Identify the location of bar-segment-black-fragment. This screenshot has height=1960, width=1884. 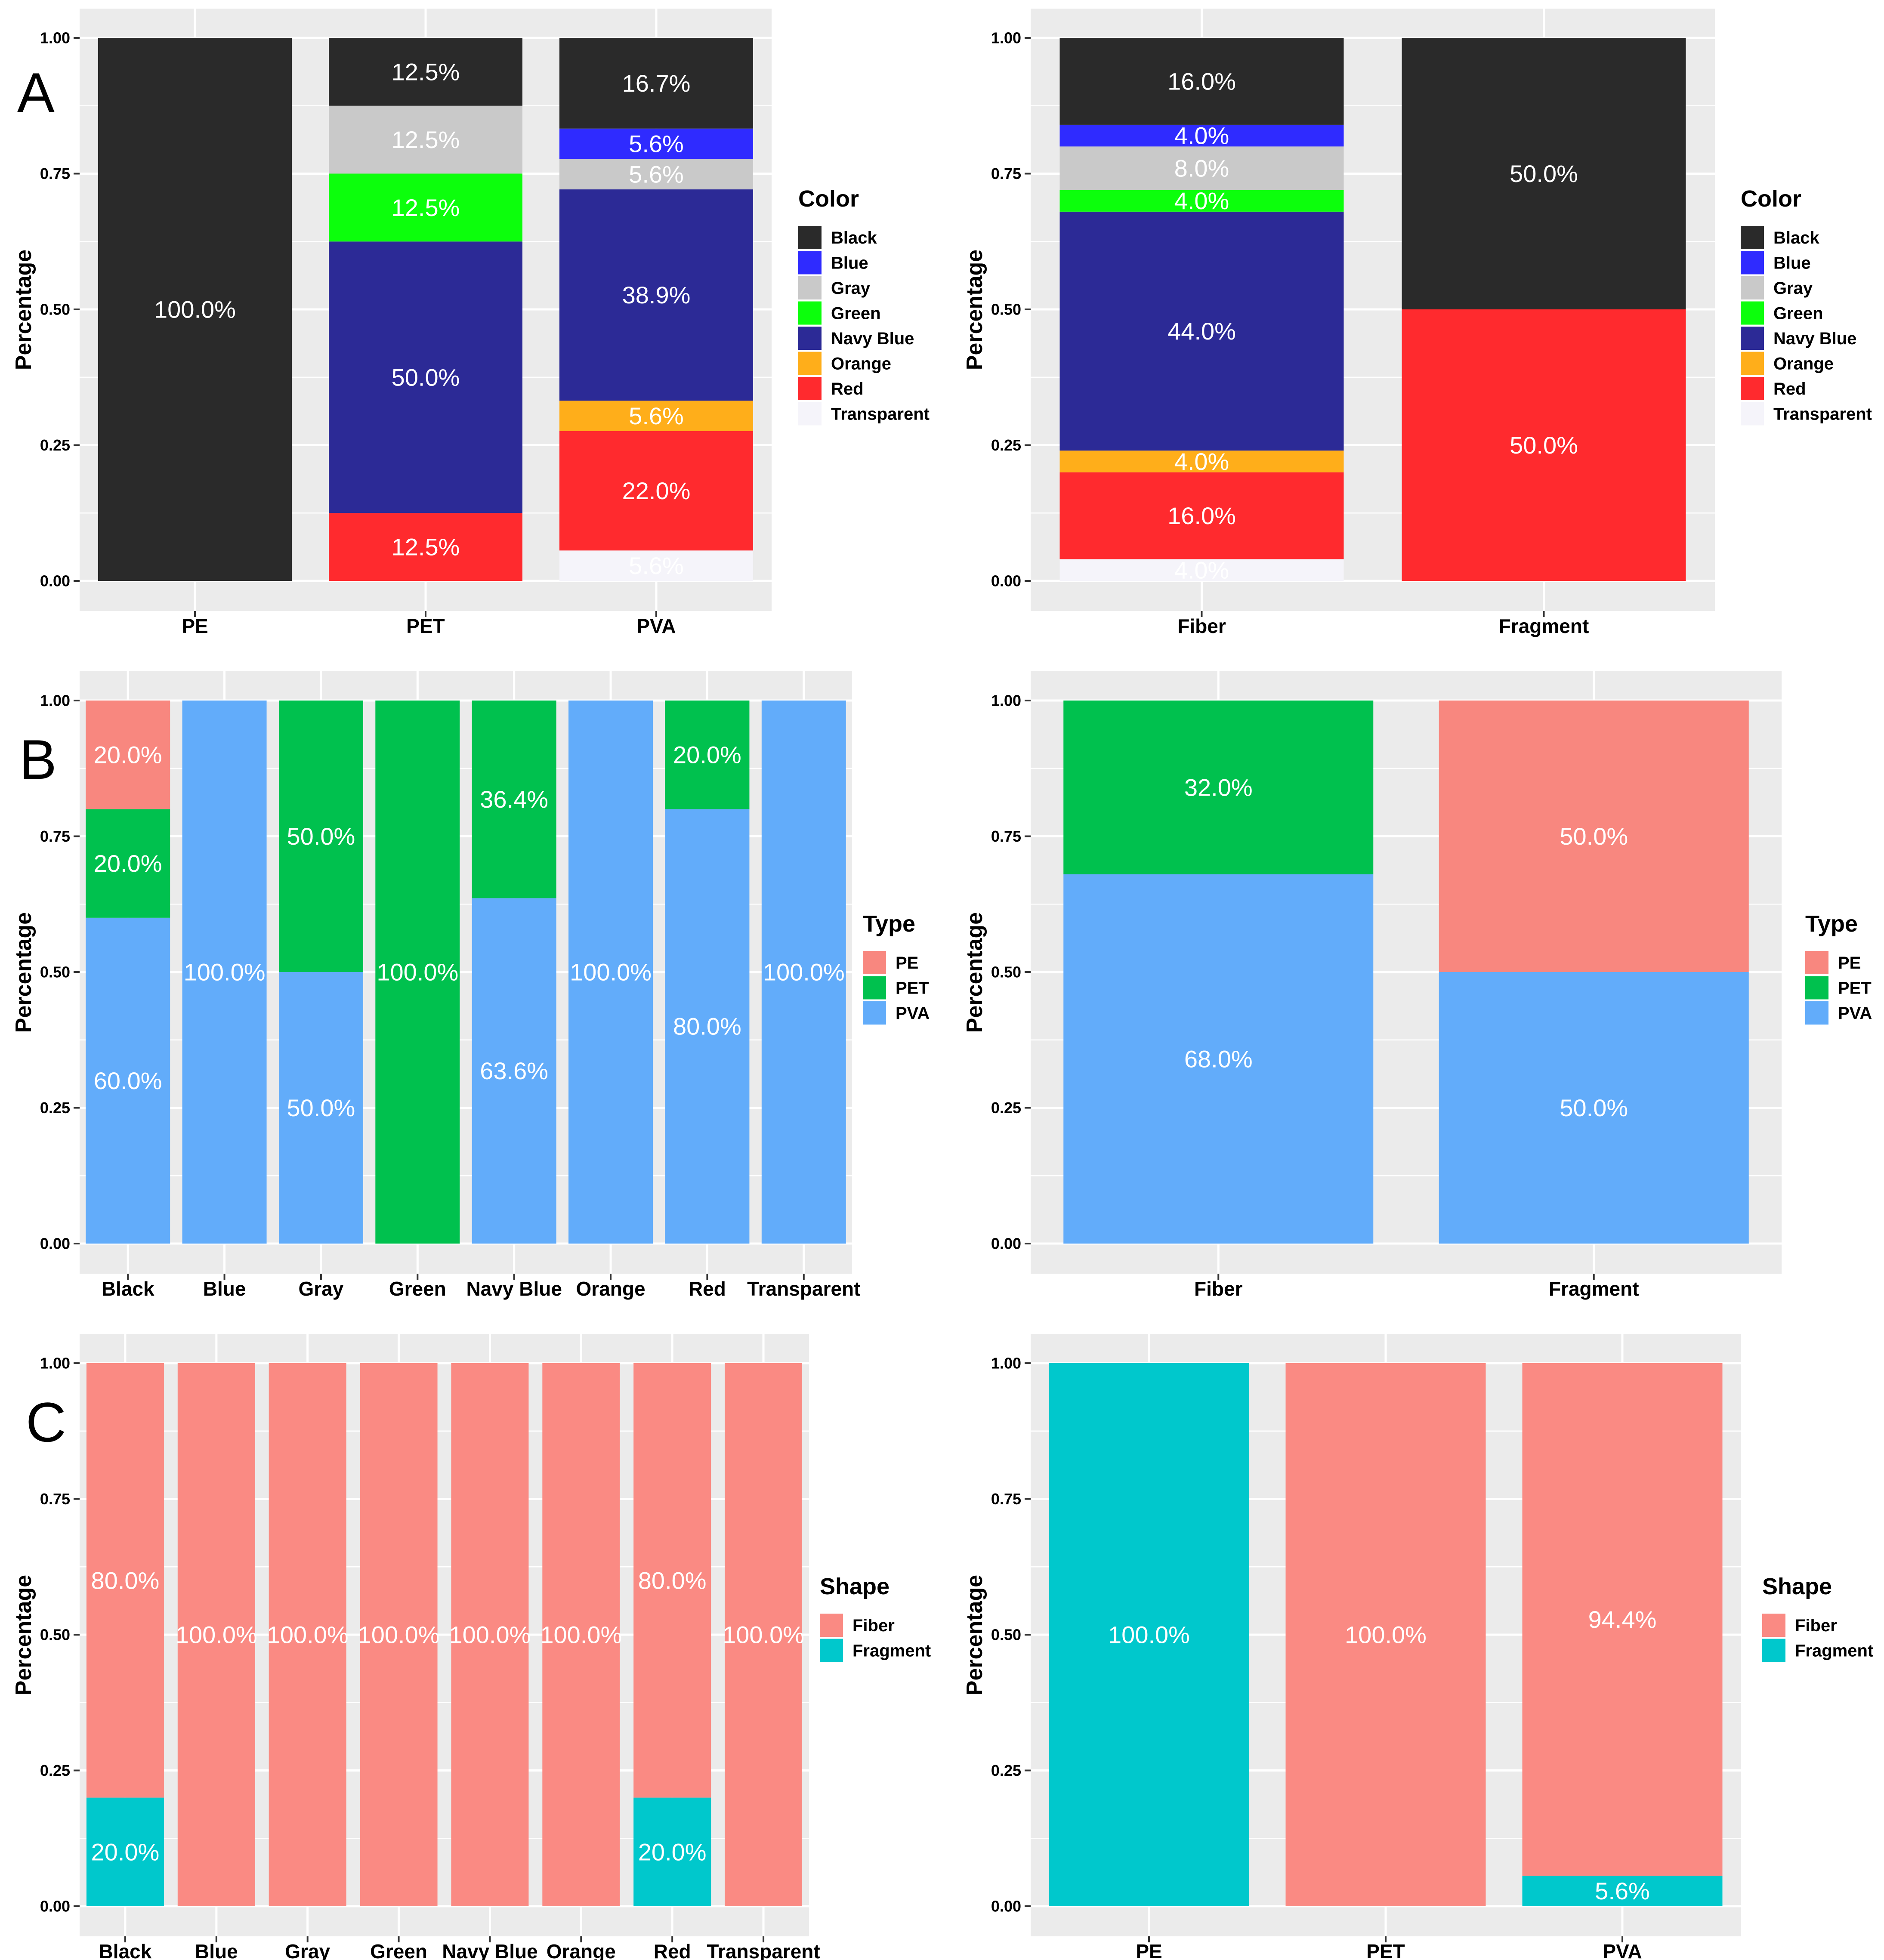
(125, 1852).